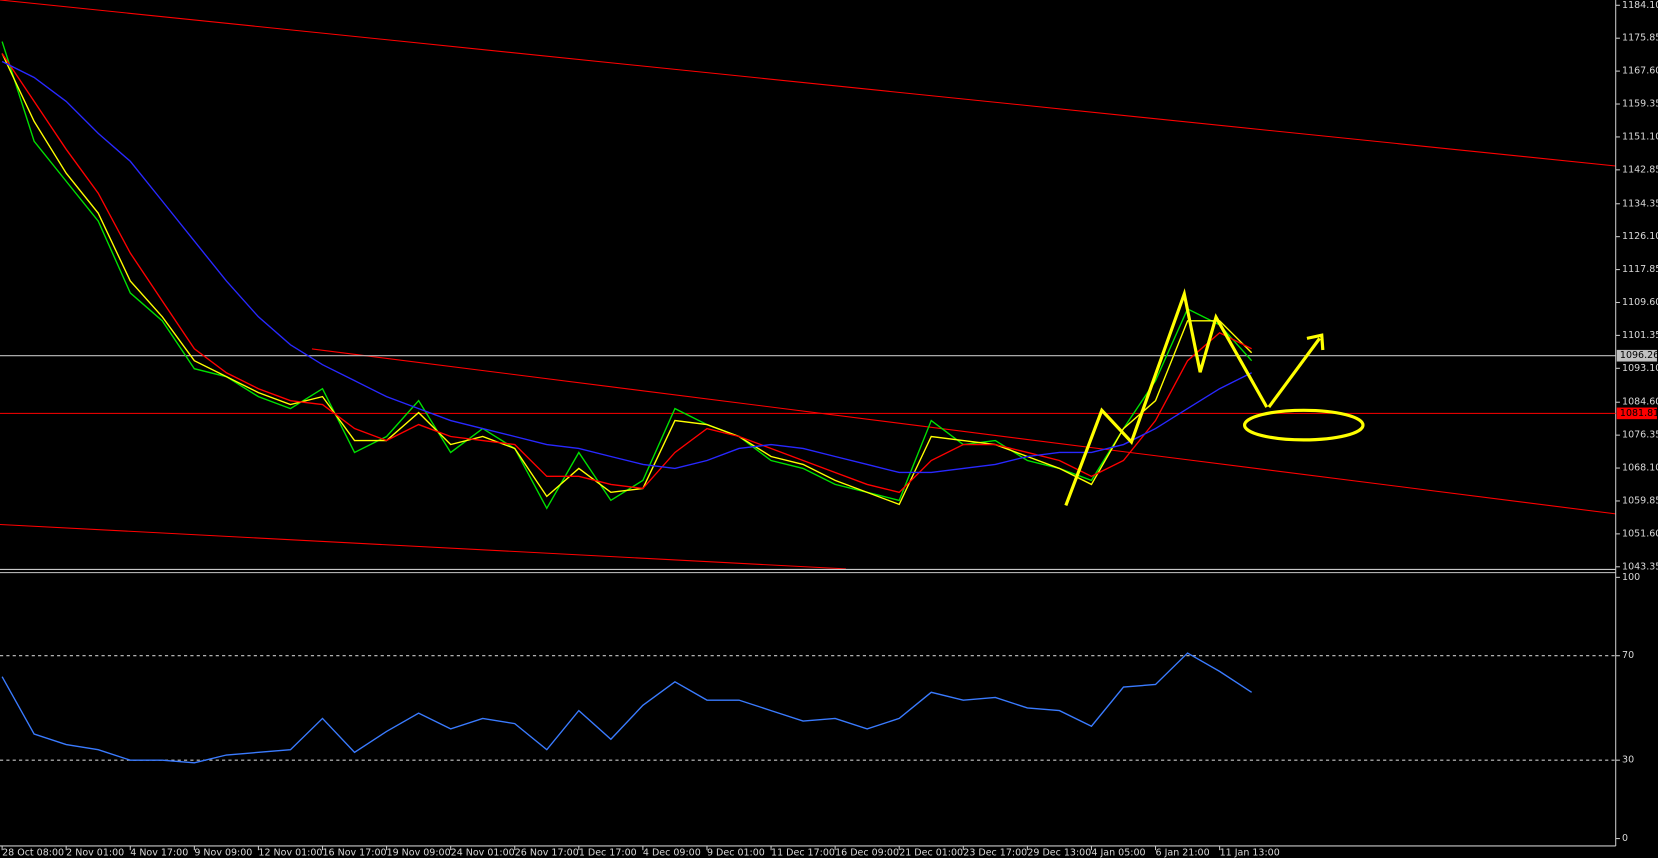 Image resolution: width=1658 pixels, height=858 pixels. What do you see at coordinates (1640, 5) in the screenshot?
I see `y-tick-label: 1184.10` at bounding box center [1640, 5].